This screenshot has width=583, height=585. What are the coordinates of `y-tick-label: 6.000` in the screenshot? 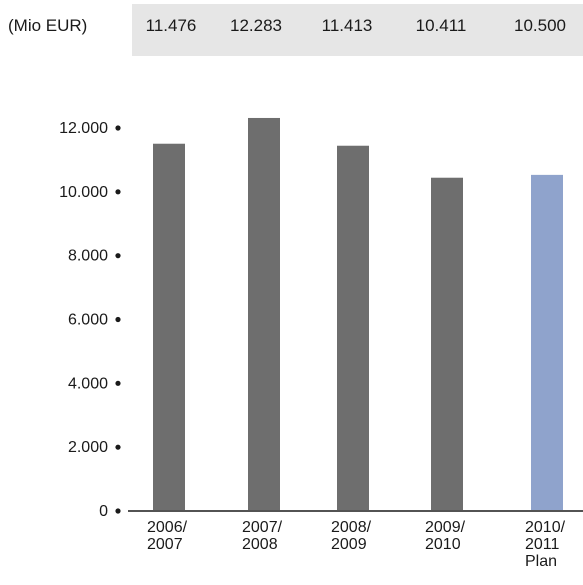 It's located at (88, 320).